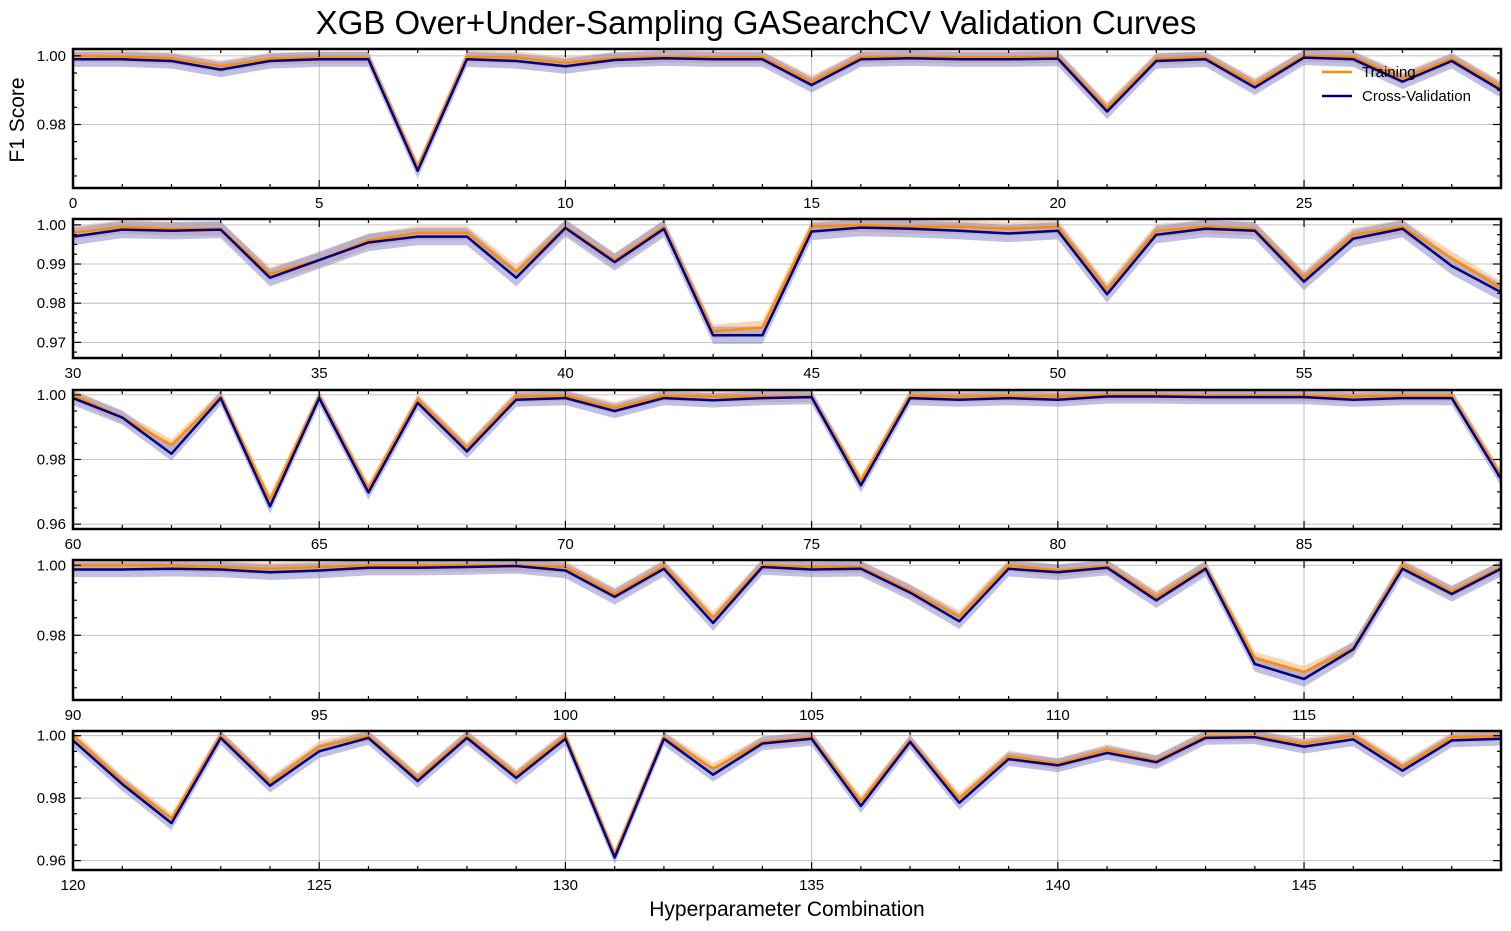 Image resolution: width=1511 pixels, height=931 pixels. Describe the element at coordinates (1057, 544) in the screenshot. I see `x-tick-label: 80` at that location.